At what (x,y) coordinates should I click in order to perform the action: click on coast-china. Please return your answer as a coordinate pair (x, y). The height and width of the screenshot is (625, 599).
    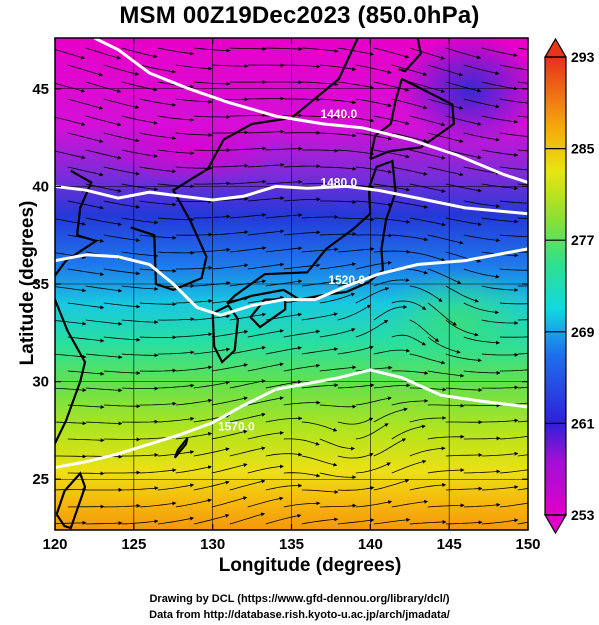
    Looking at the image, I should click on (77, 324).